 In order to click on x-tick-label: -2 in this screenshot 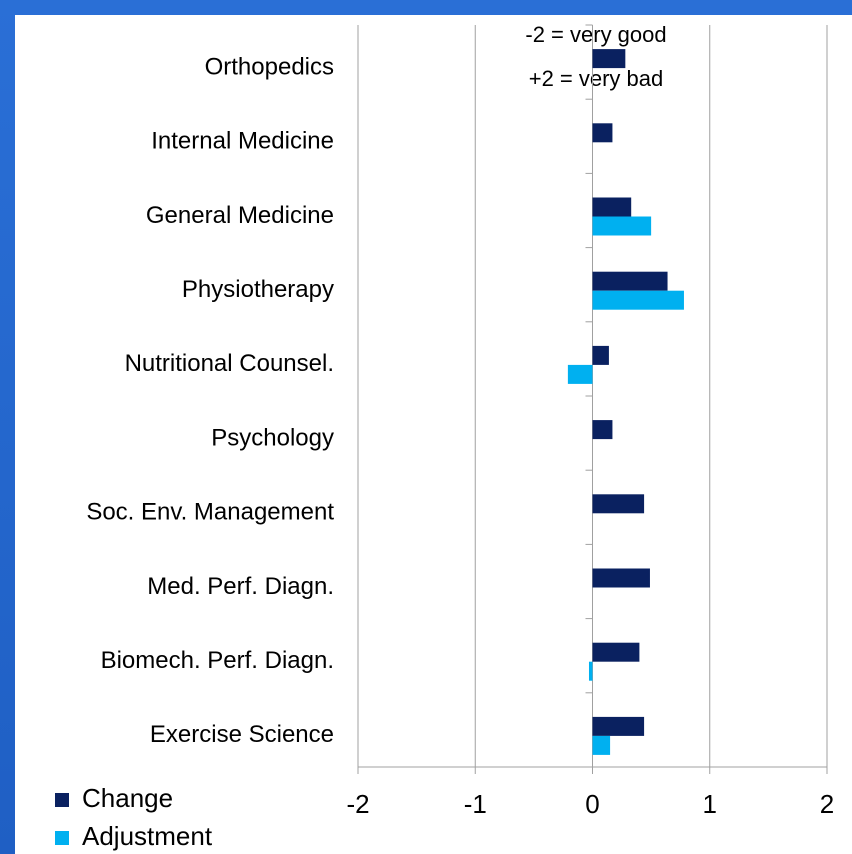, I will do `click(357, 804)`.